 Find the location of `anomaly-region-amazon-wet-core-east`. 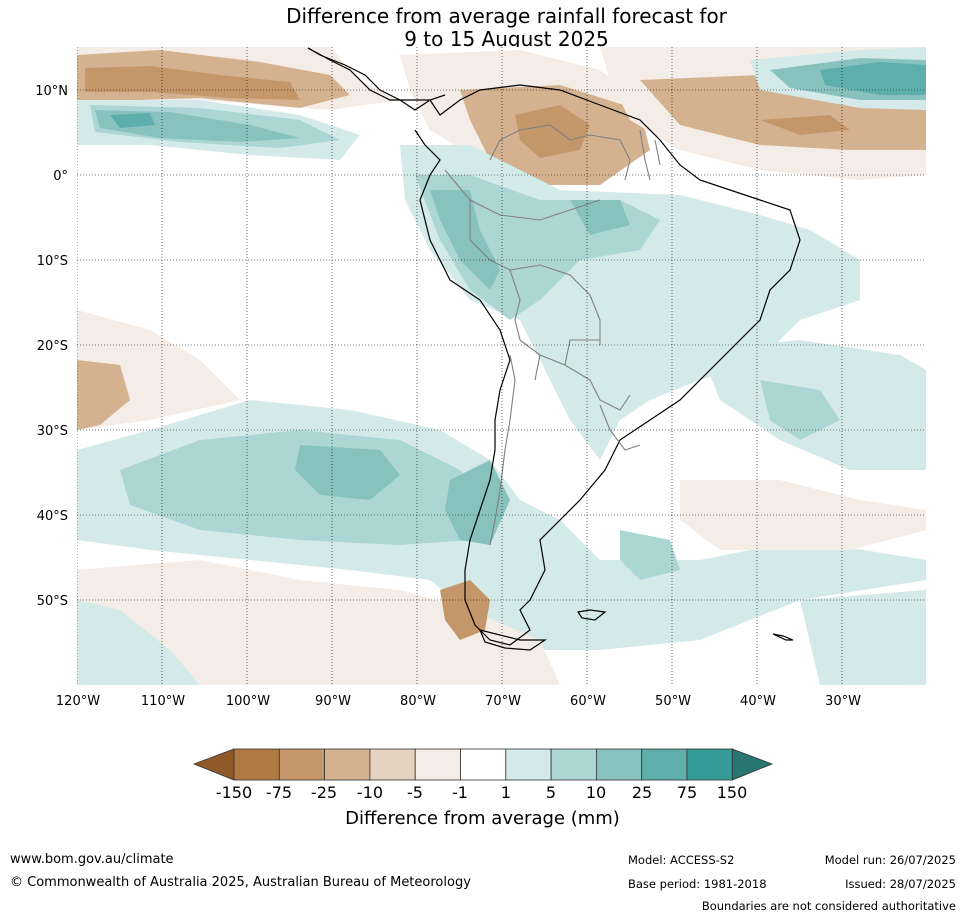

anomaly-region-amazon-wet-core-east is located at coordinates (600, 217).